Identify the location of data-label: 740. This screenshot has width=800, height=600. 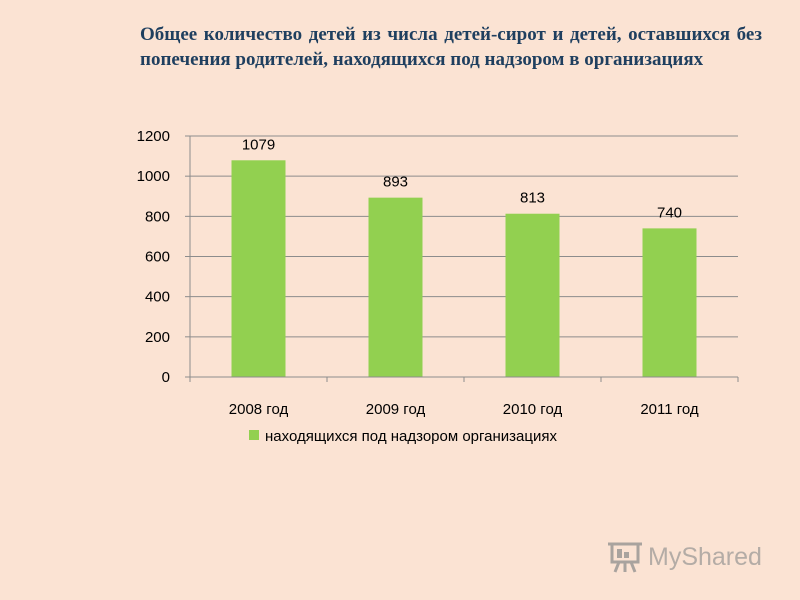
(669, 212).